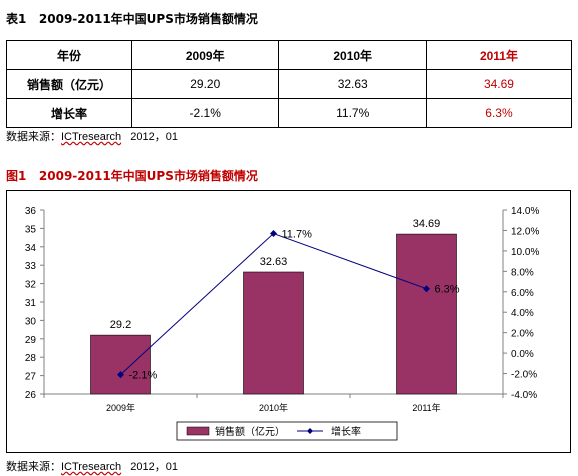 This screenshot has width=578, height=476. Describe the element at coordinates (427, 224) in the screenshot. I see `bar-data-label: 34.69` at that location.